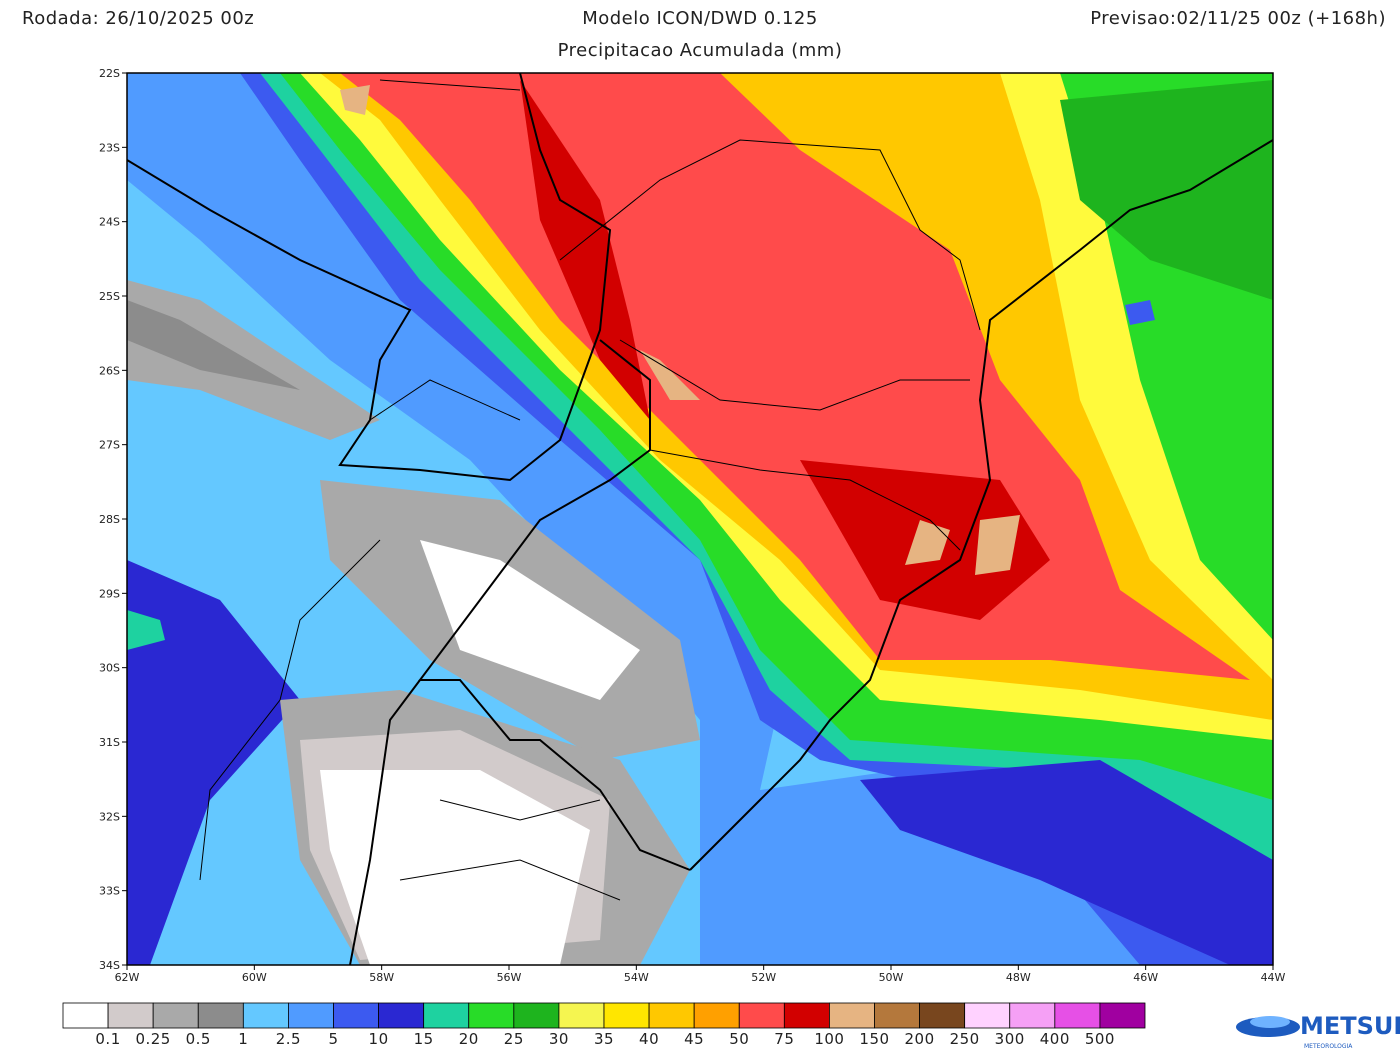 This screenshot has width=1400, height=1052. Describe the element at coordinates (514, 1039) in the screenshot. I see `legend-label: 25` at that location.